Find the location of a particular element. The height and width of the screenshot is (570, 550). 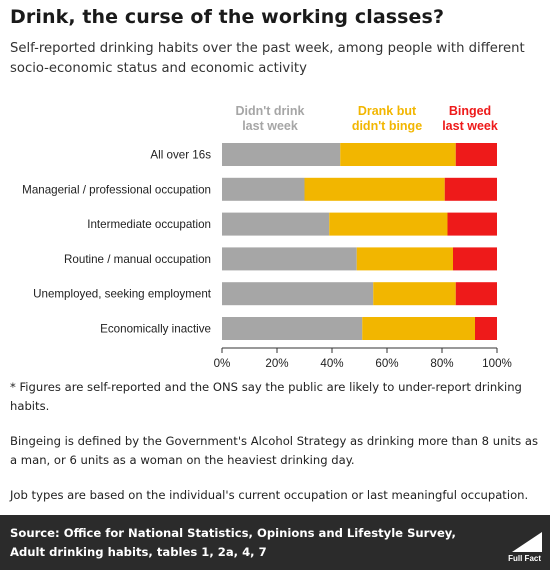

x-axis-tick-label: 0% is located at coordinates (222, 363).